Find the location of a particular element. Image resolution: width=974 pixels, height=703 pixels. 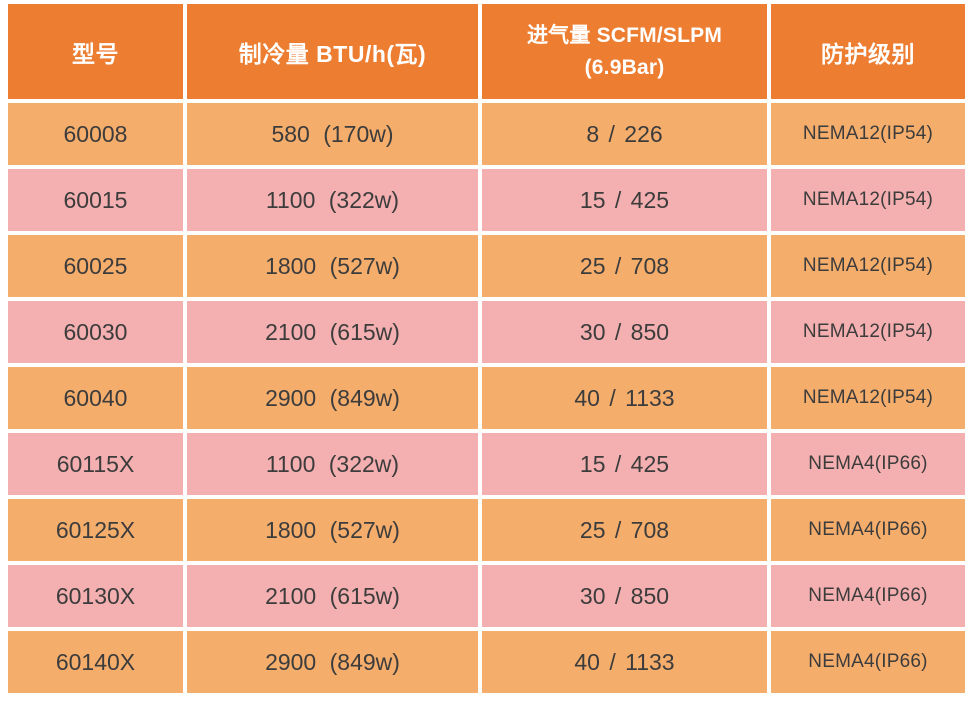

cell-model: 60040 is located at coordinates (95, 398).